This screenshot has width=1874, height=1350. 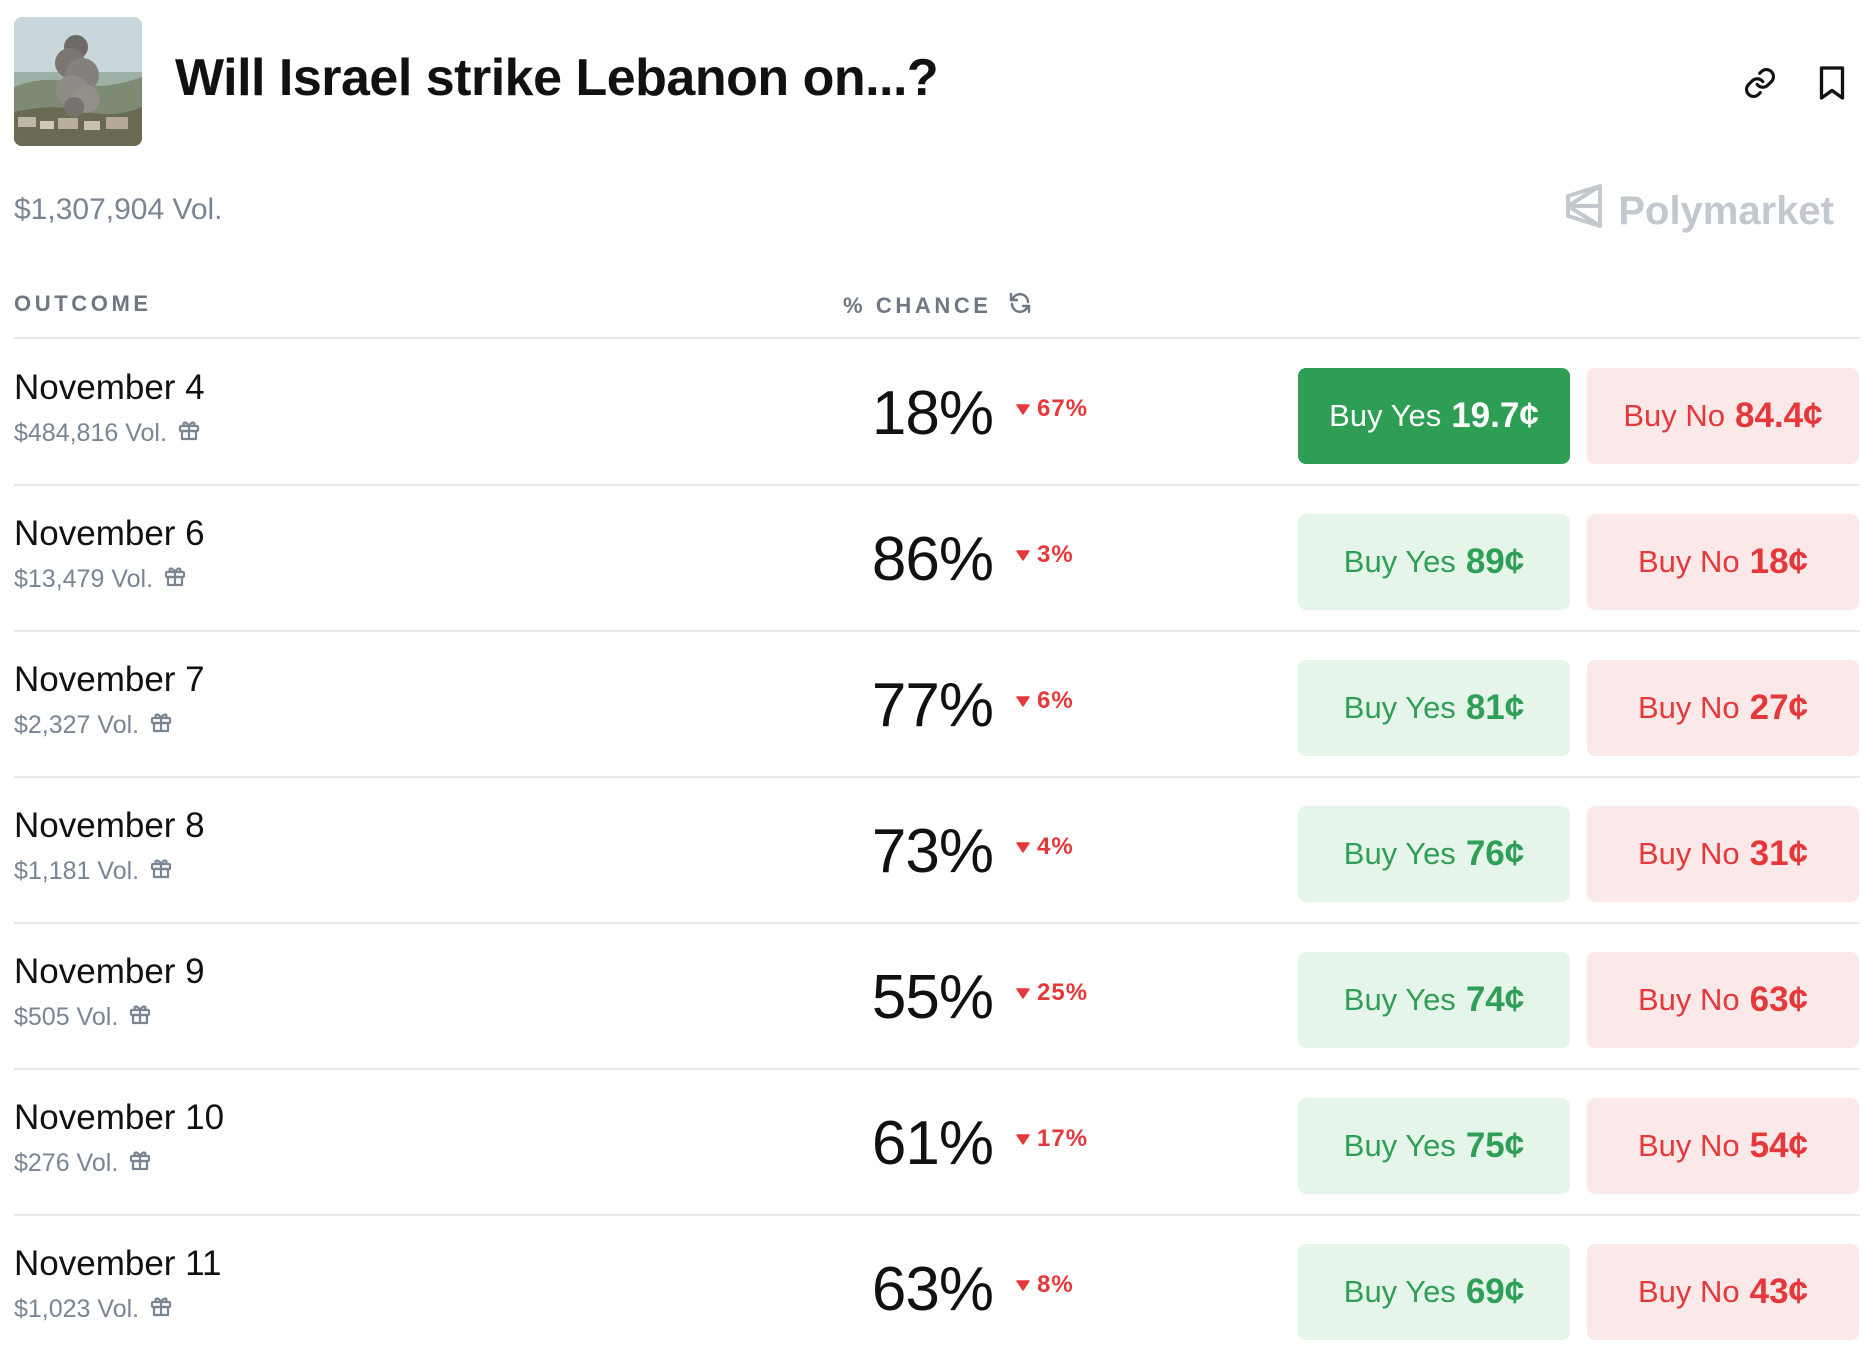 What do you see at coordinates (1020, 306) in the screenshot?
I see `refresh-icon` at bounding box center [1020, 306].